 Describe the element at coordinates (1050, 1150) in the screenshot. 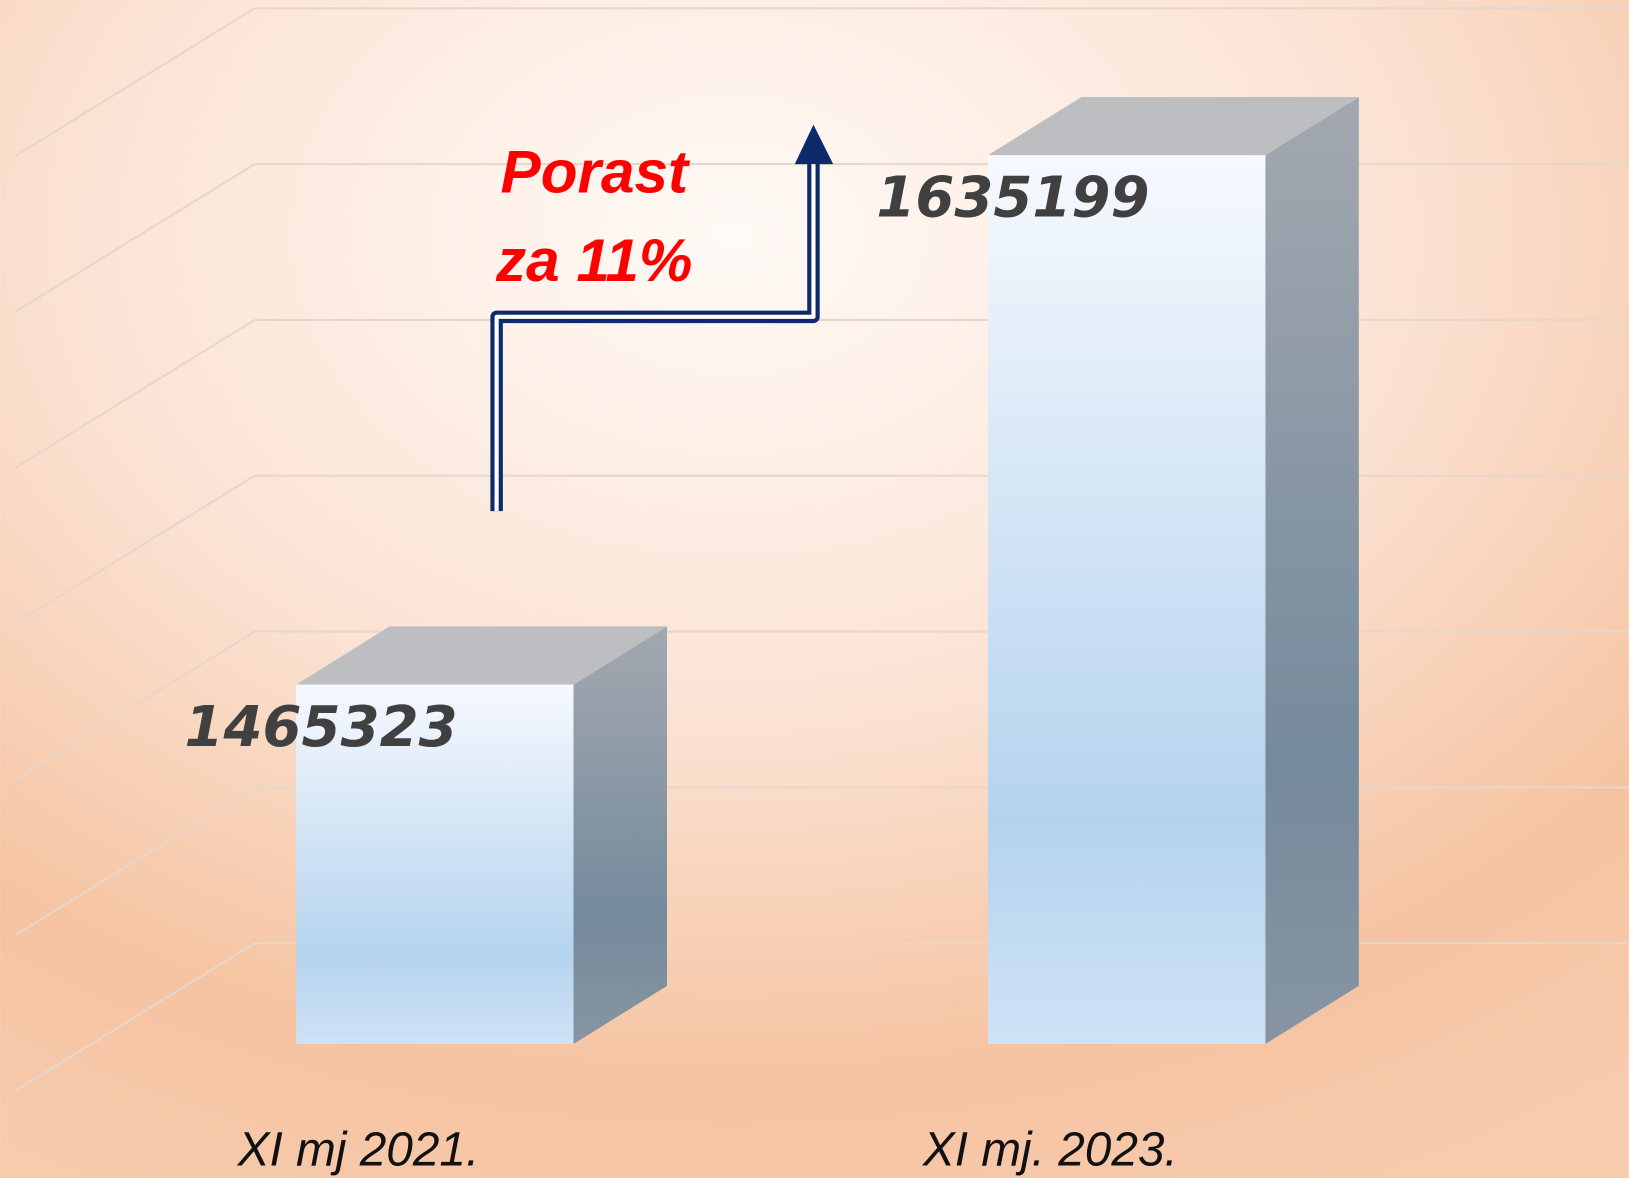

I see `x-tick-label: XI mj. 2023.` at that location.